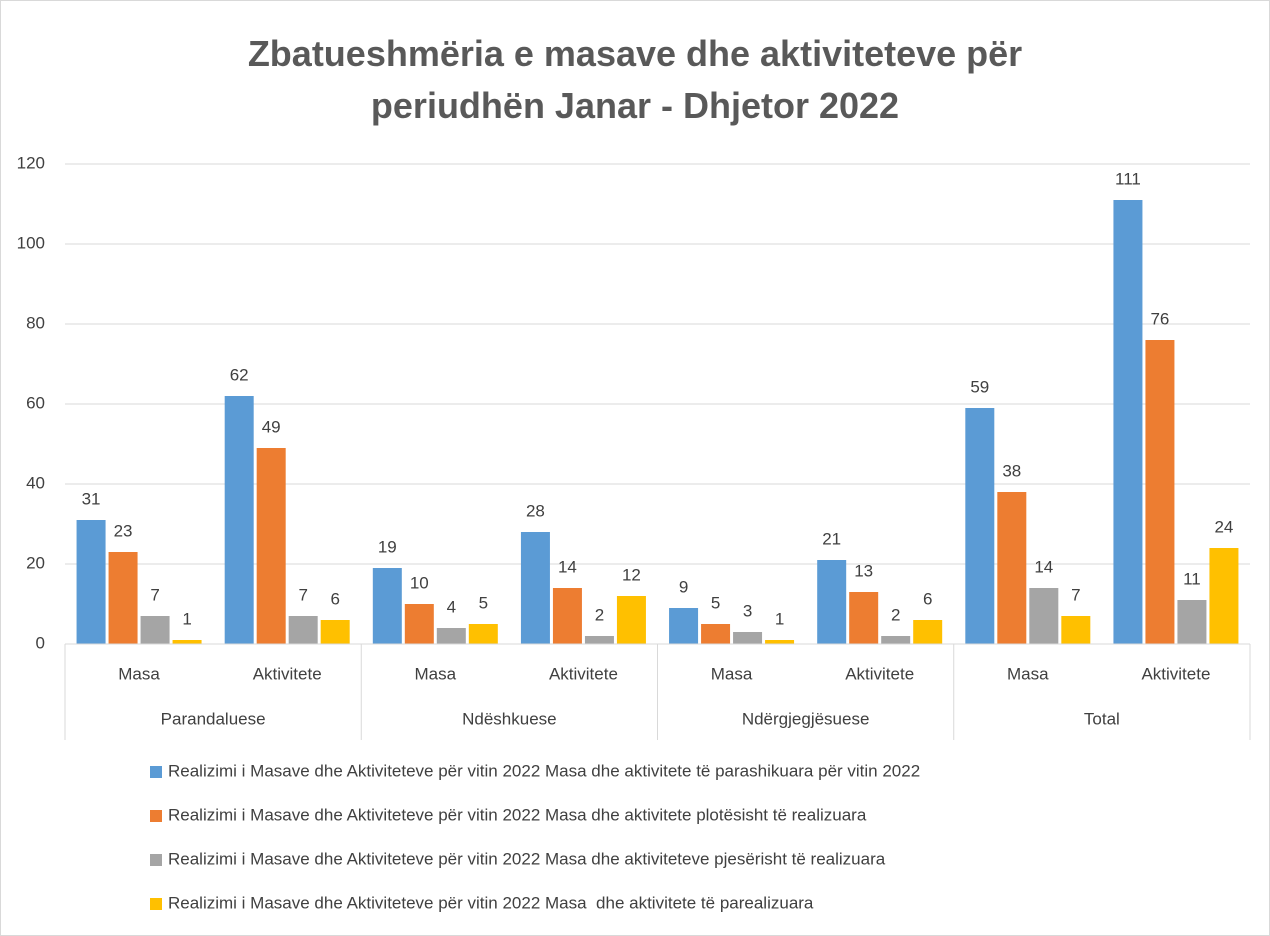 Image resolution: width=1270 pixels, height=936 pixels. Describe the element at coordinates (31, 162) in the screenshot. I see `y-tick-label: 120` at that location.